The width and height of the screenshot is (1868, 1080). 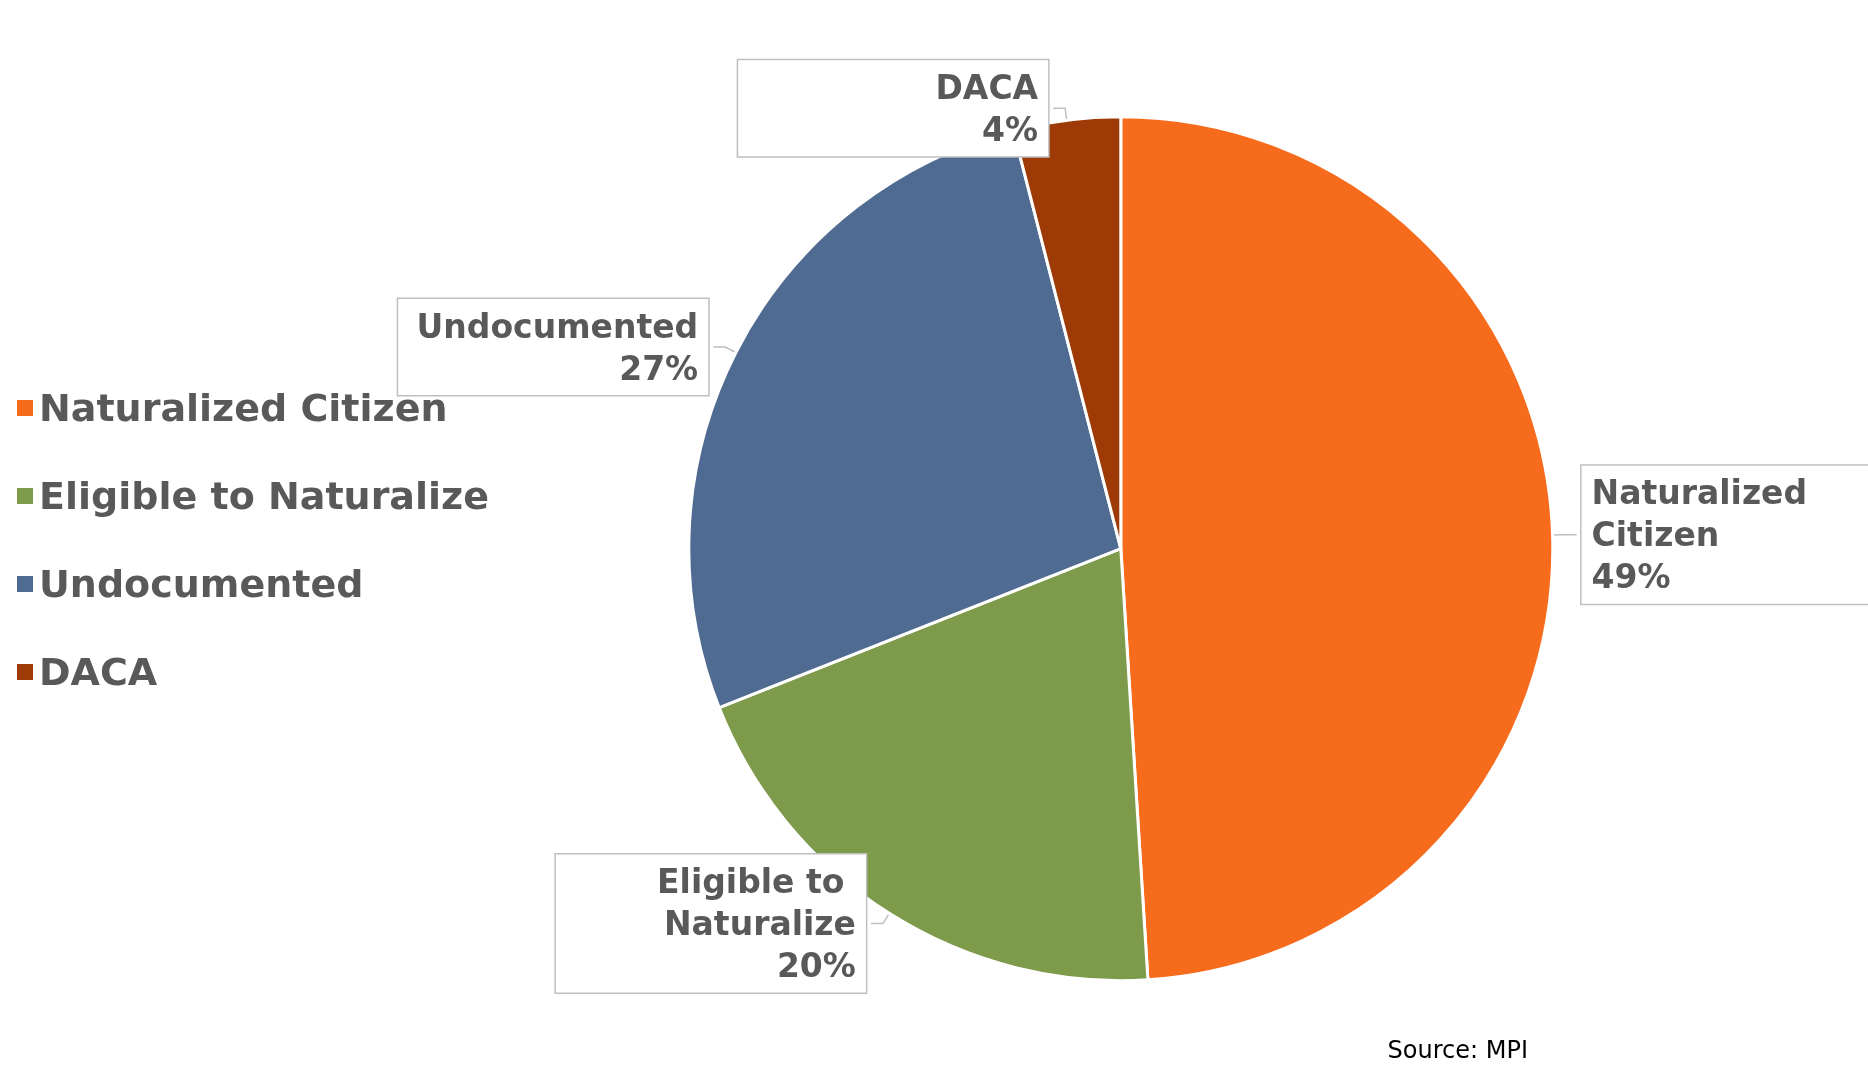 What do you see at coordinates (1705, 514) in the screenshot?
I see `slice-label: Naturalized Citizen` at bounding box center [1705, 514].